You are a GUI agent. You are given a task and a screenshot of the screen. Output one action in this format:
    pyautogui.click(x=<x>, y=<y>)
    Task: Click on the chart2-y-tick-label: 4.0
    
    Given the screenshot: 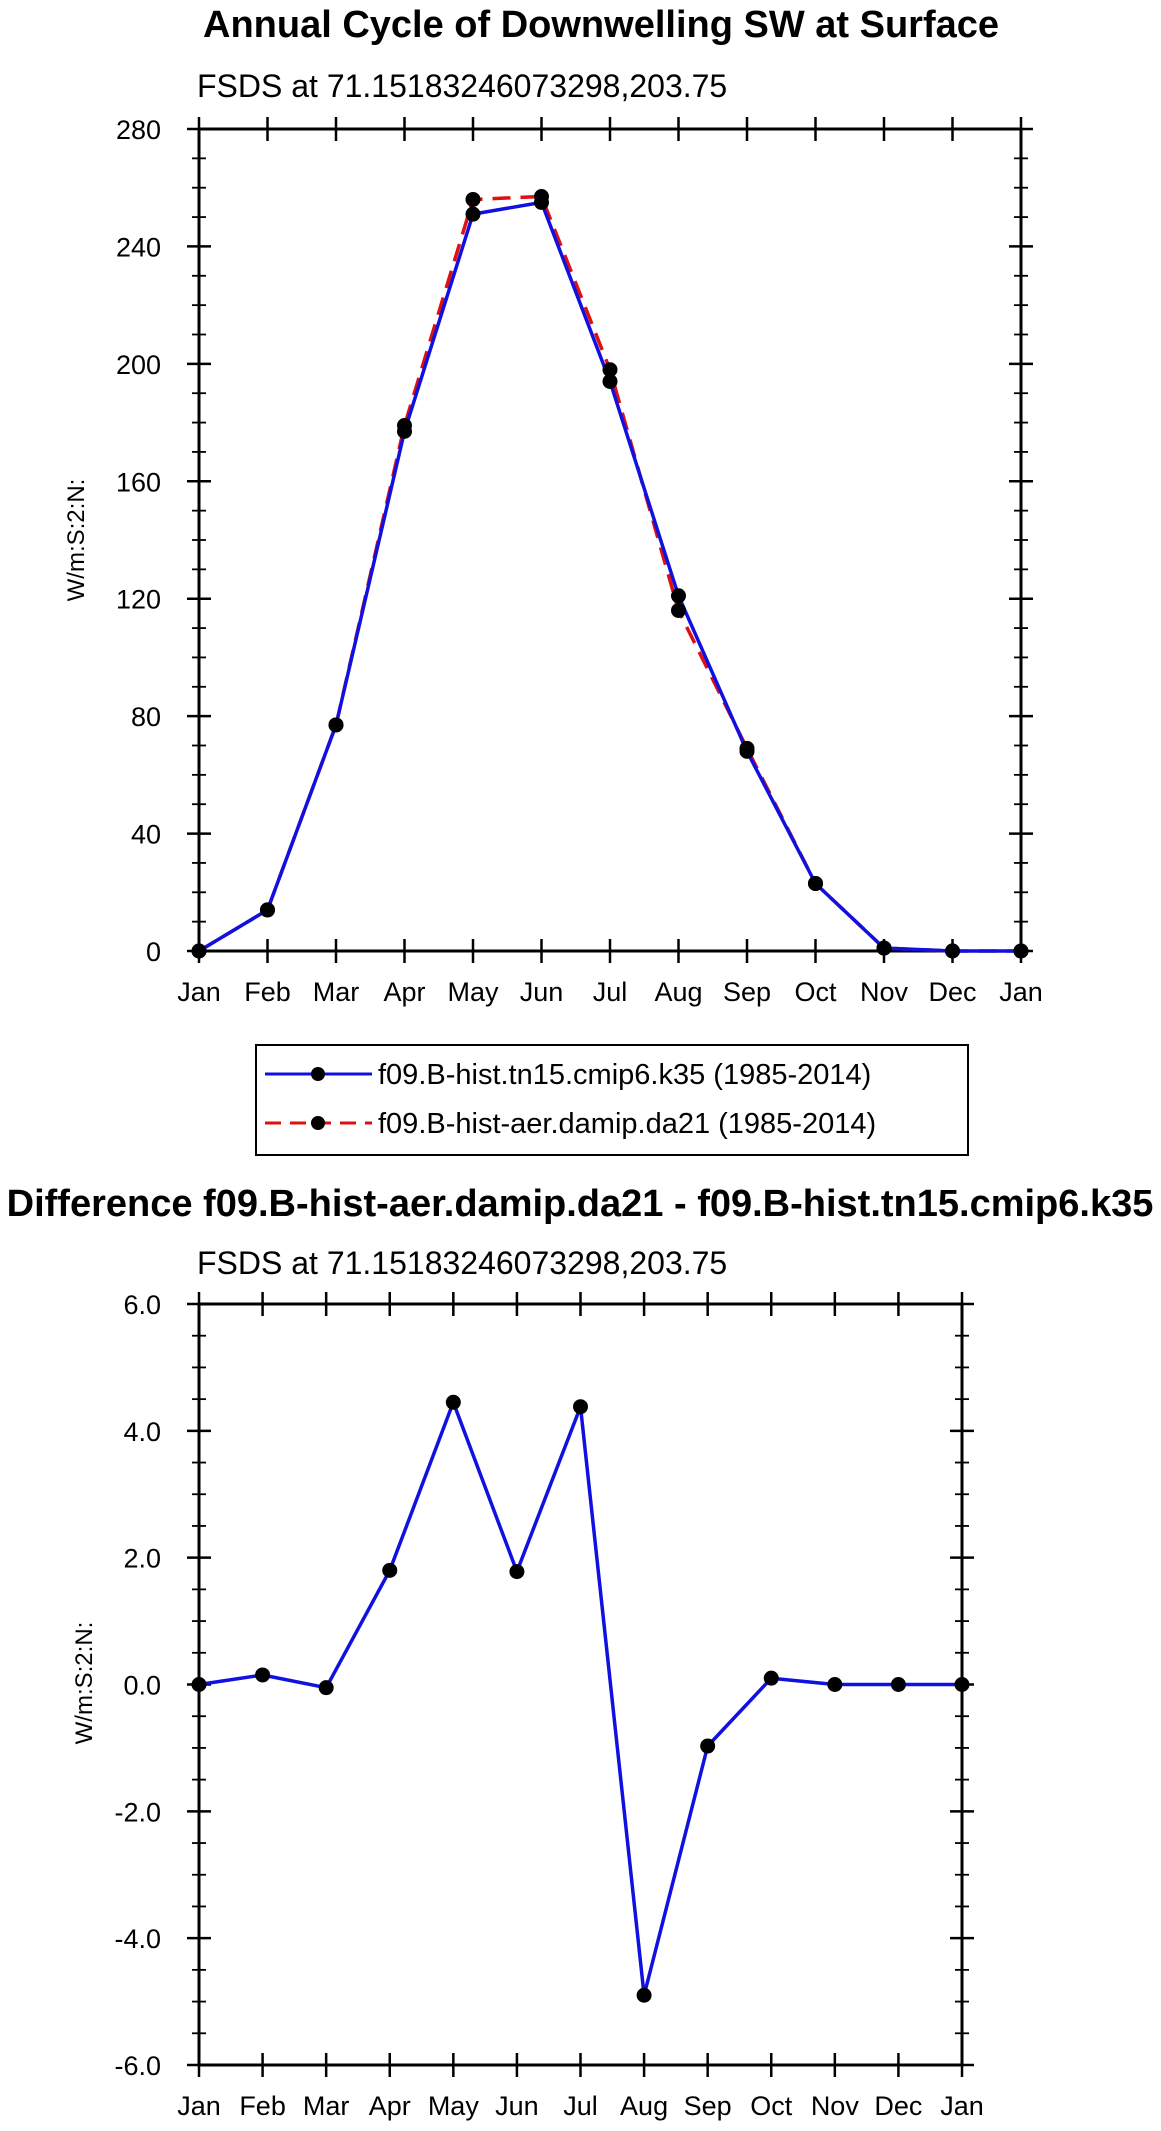 What is the action you would take?
    pyautogui.click(x=142, y=1432)
    